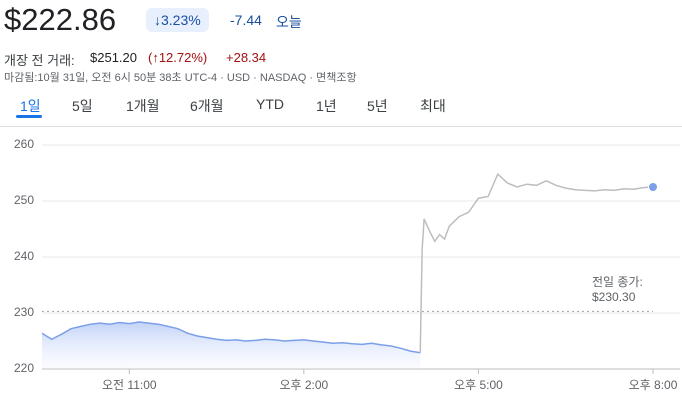  What do you see at coordinates (143, 106) in the screenshot?
I see `tab: 1개월` at bounding box center [143, 106].